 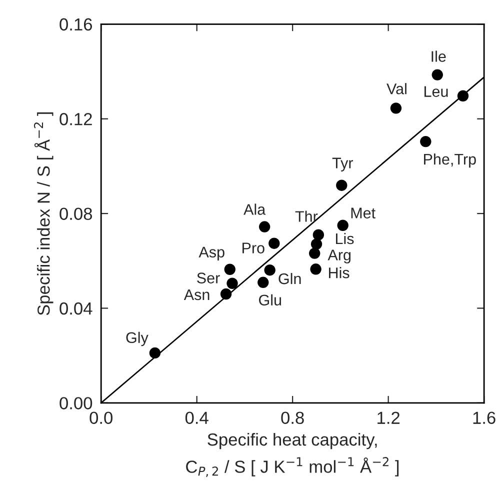 What do you see at coordinates (439, 56) in the screenshot?
I see `annotation: Ile` at bounding box center [439, 56].